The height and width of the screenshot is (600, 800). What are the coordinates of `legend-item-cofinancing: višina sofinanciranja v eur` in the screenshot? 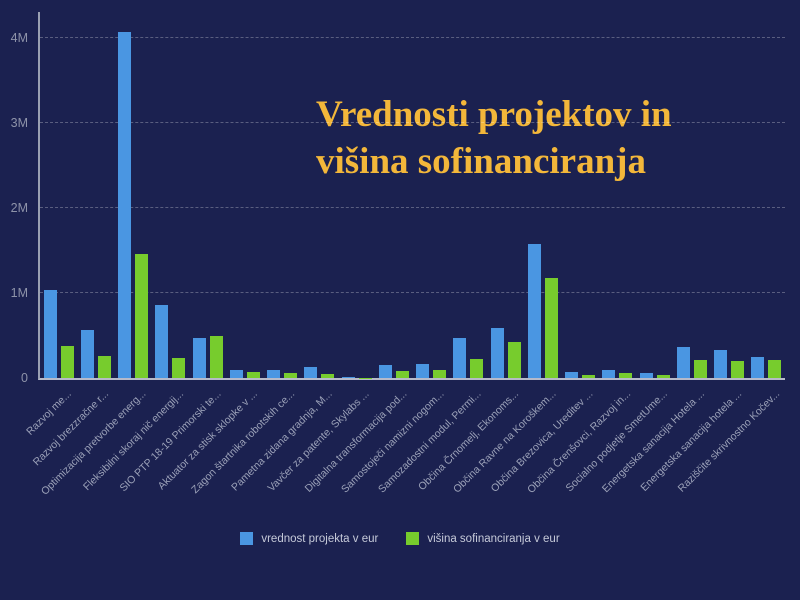 It's located at (483, 538).